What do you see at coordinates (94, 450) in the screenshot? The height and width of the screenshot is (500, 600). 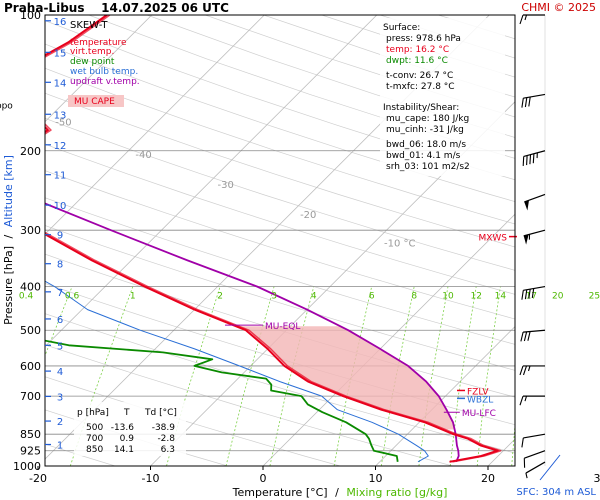 I see `table-row-850-p: 850` at bounding box center [94, 450].